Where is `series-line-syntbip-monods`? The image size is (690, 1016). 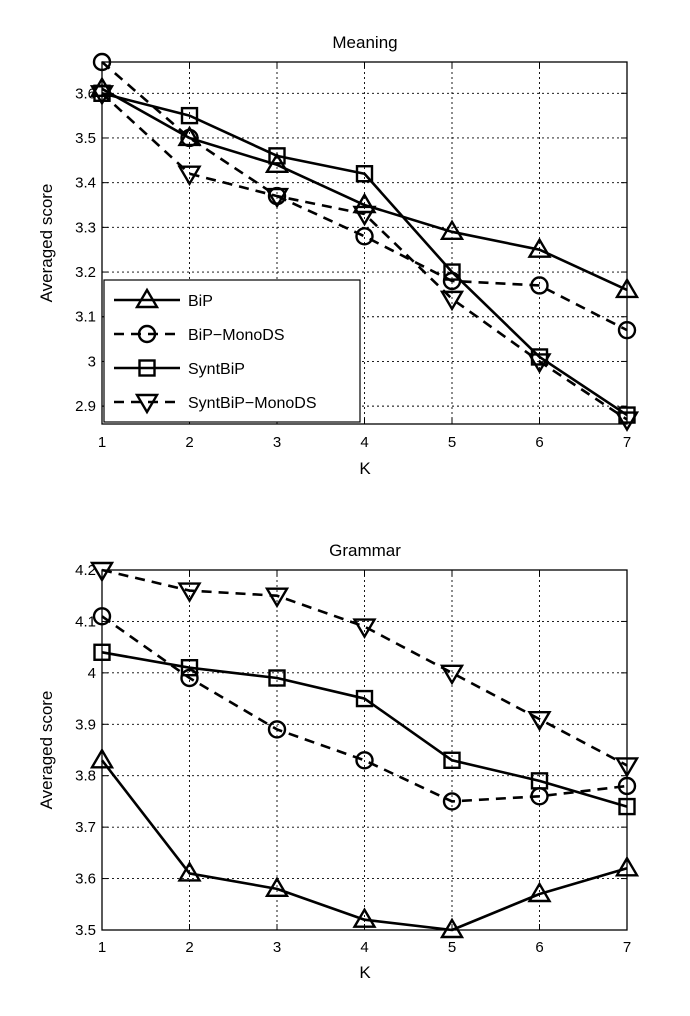
series-line-syntbip-monods is located at coordinates (364, 667).